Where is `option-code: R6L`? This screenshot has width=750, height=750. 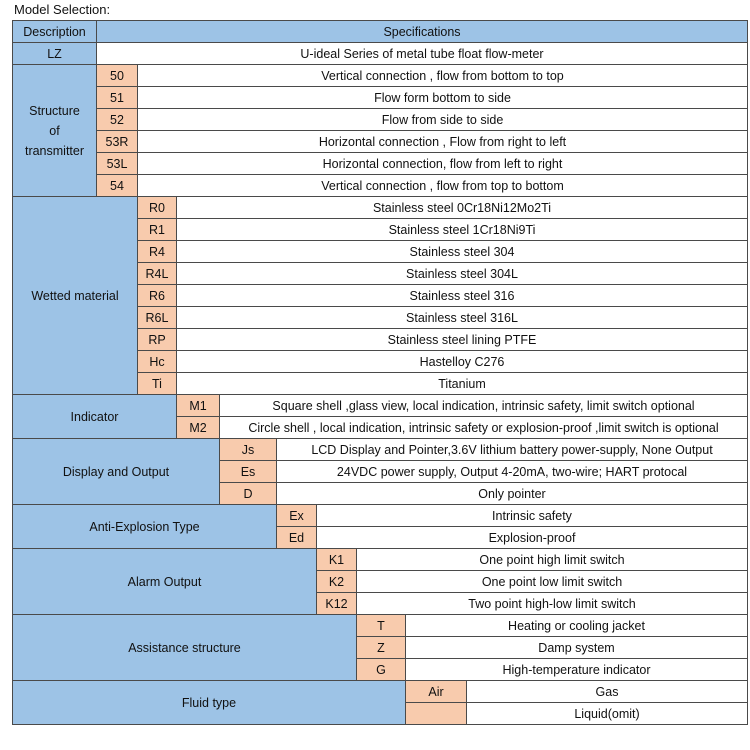
option-code: R6L is located at coordinates (157, 317).